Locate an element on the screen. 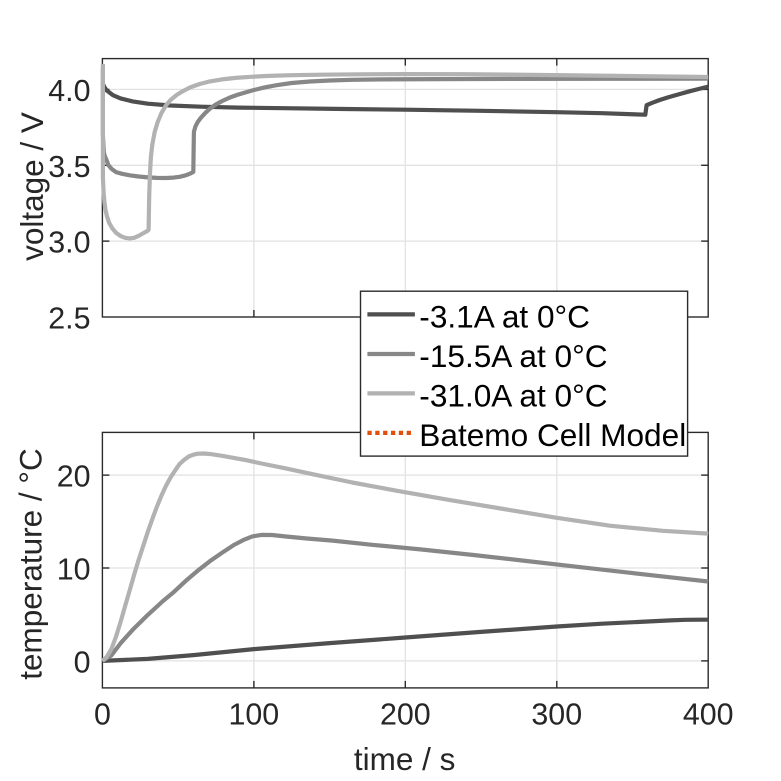 The image size is (781, 781). svg-text: 100 is located at coordinates (253, 714).